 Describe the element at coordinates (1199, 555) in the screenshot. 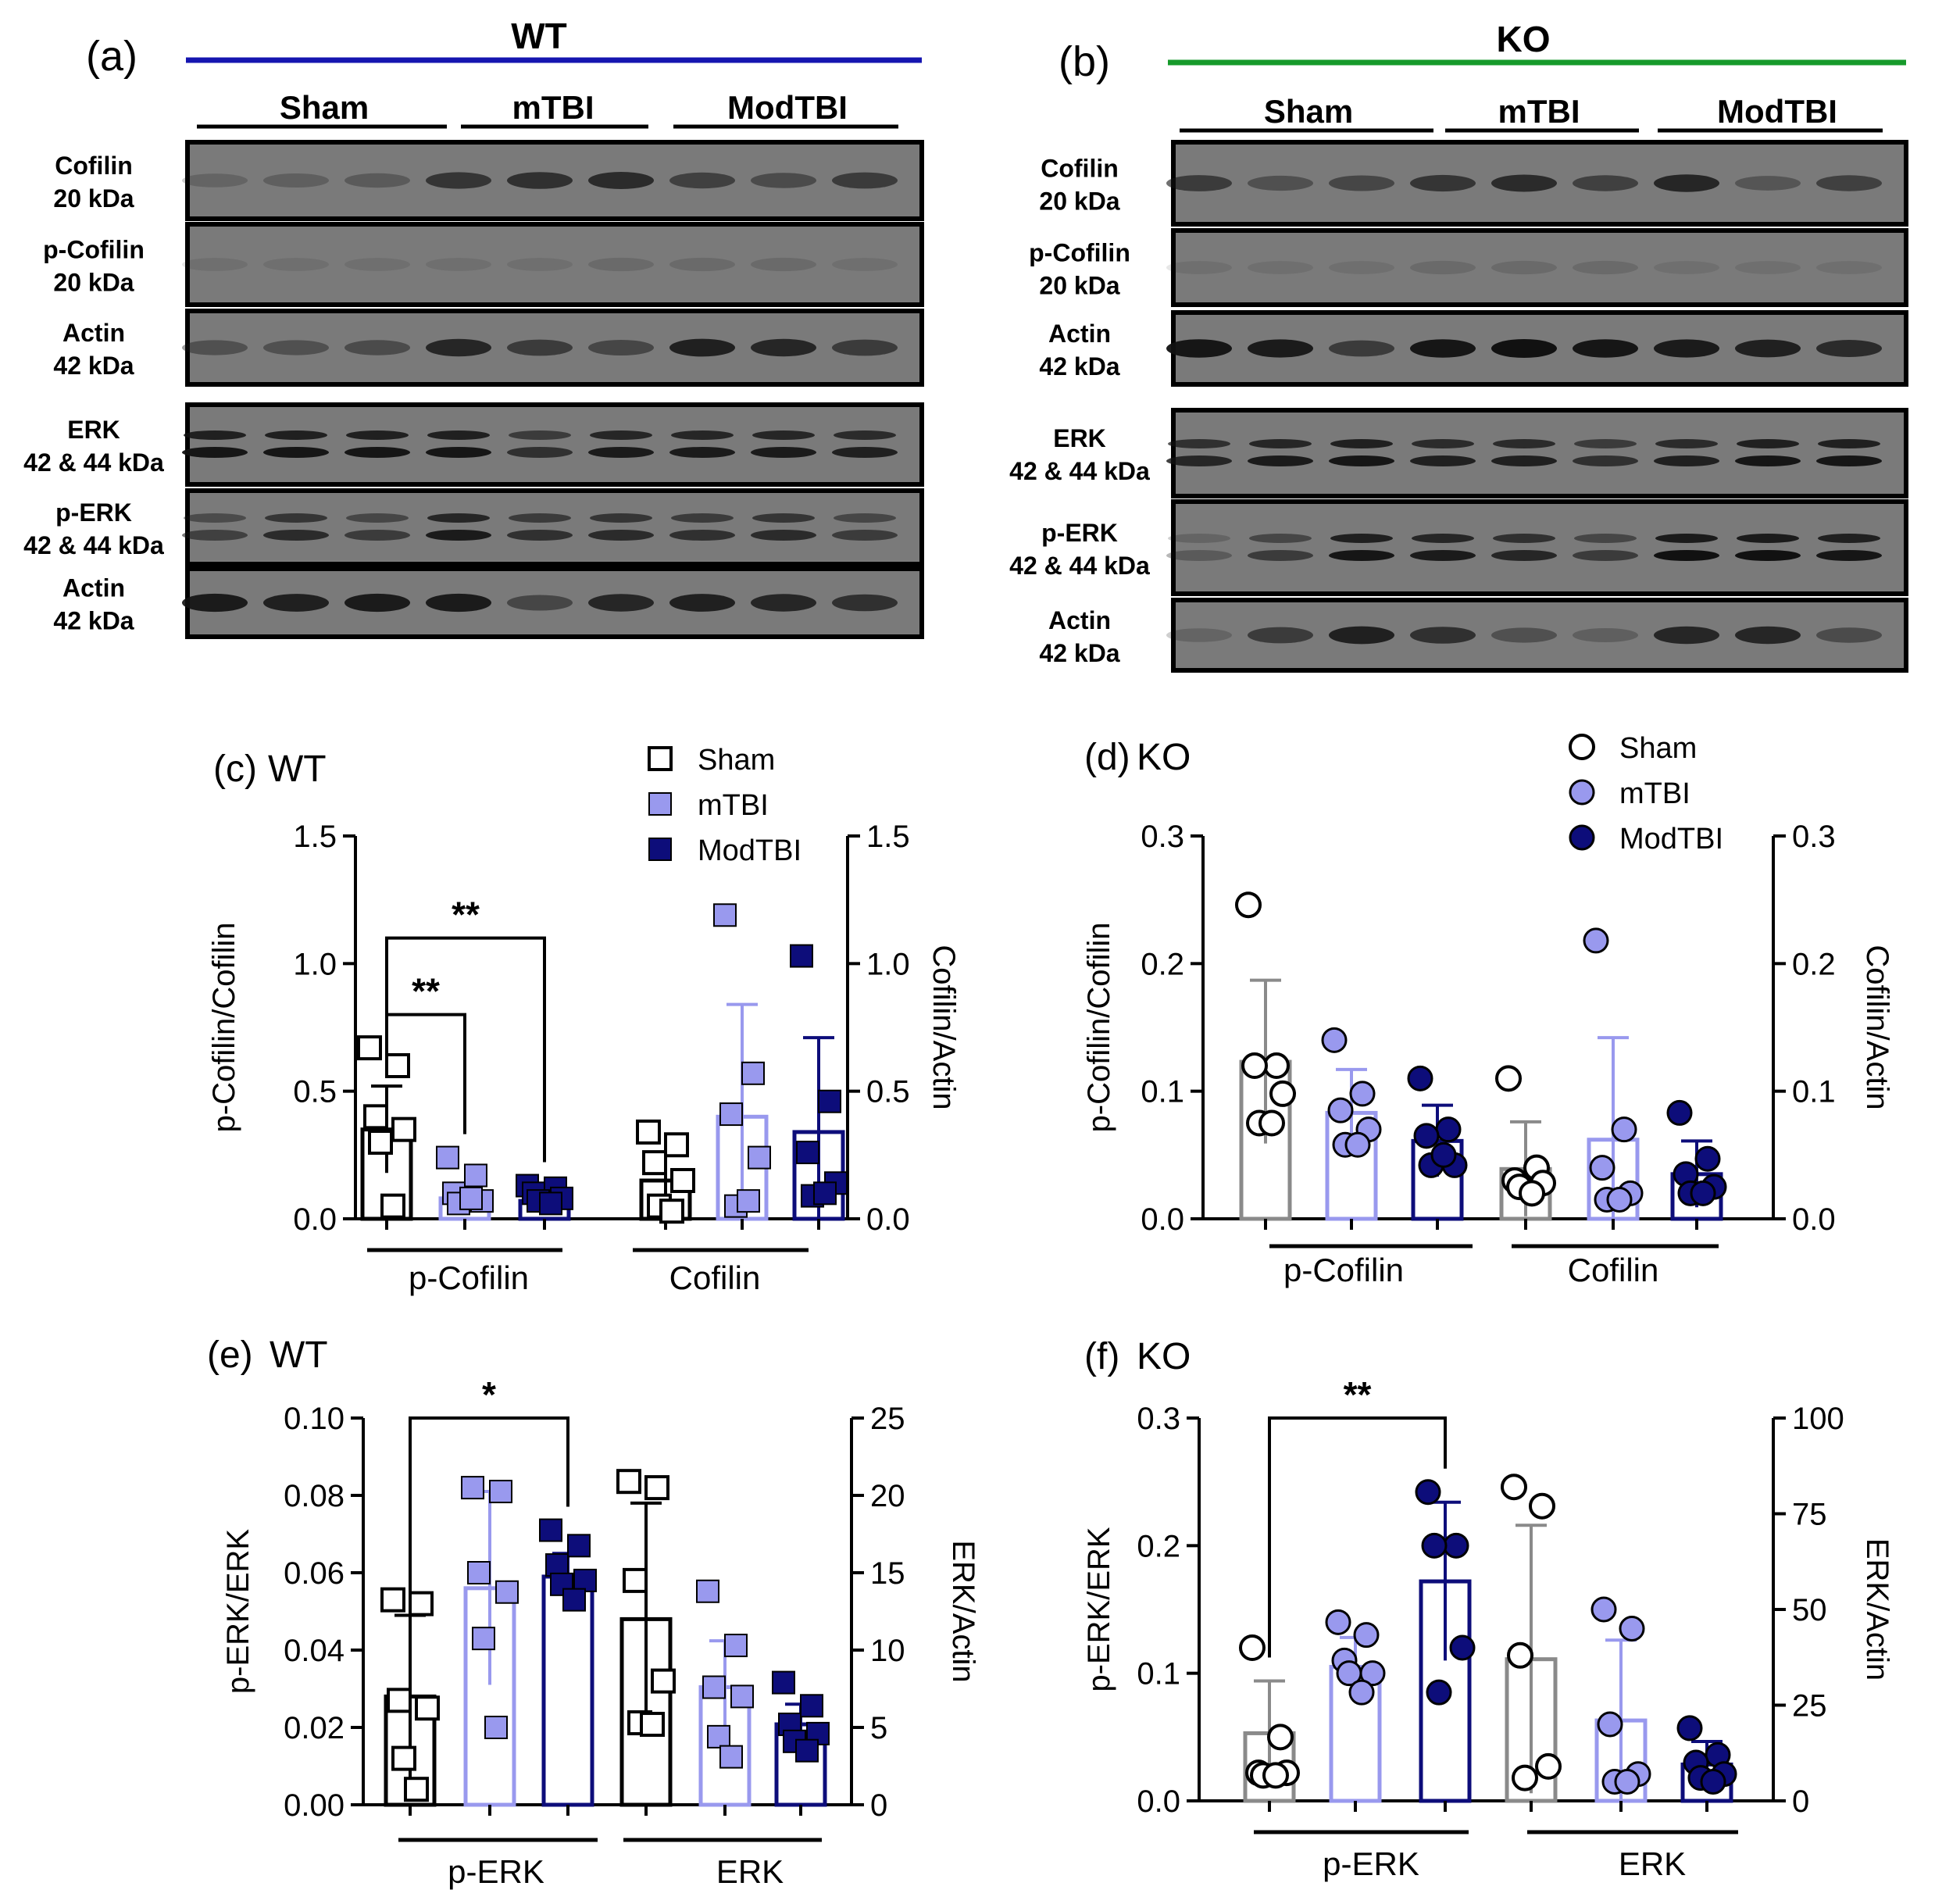

I see `blot-b-strip-4-band-0-lower` at that location.